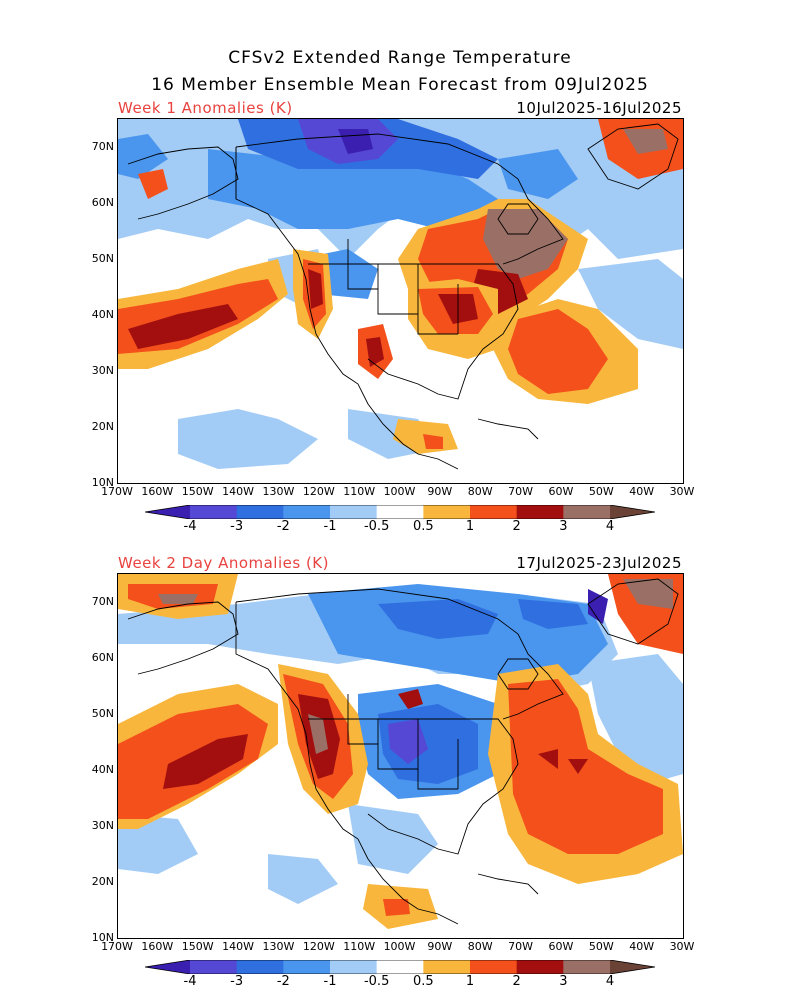 This screenshot has height=1000, width=800. What do you see at coordinates (400, 58) in the screenshot?
I see `map-title-line1: CFSv2 Extended Range Temperature` at bounding box center [400, 58].